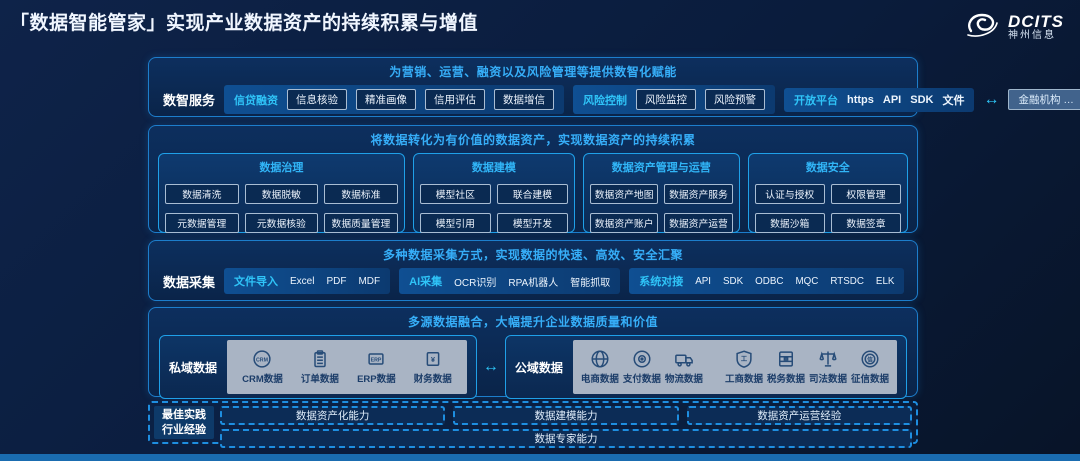 Image resolution: width=1080 pixels, height=461 pixels. Describe the element at coordinates (991, 99) in the screenshot. I see `exchange-arrow-icon: ↔` at that location.